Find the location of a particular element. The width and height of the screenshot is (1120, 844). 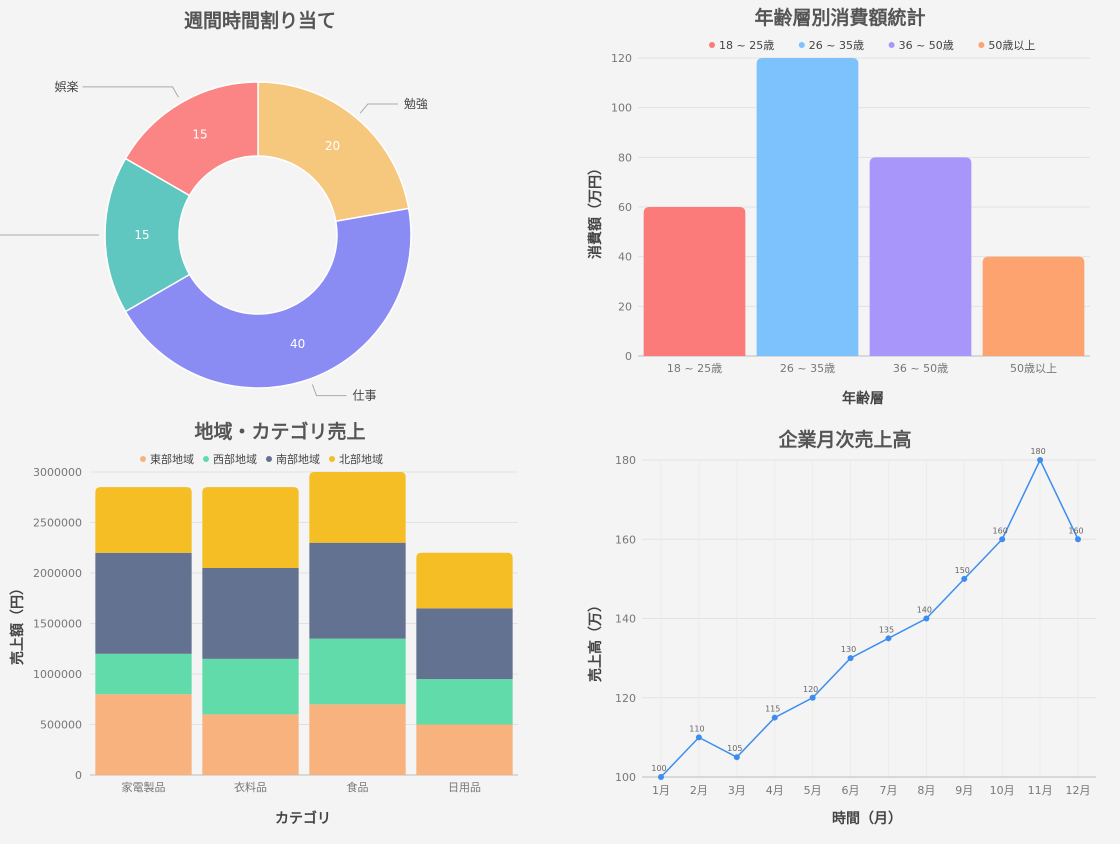

x-tick-label: 36 ~ 50歳 is located at coordinates (920, 368).